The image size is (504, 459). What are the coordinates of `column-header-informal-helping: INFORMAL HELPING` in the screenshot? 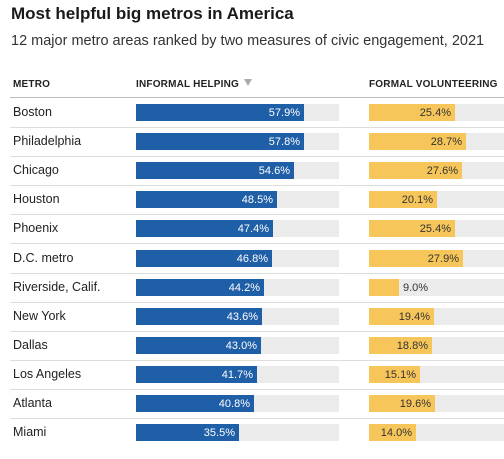 It's located at (188, 84).